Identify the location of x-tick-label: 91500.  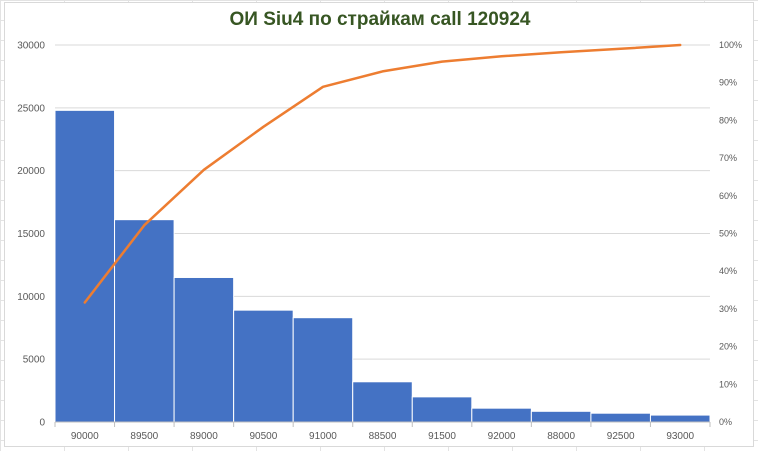
(442, 436).